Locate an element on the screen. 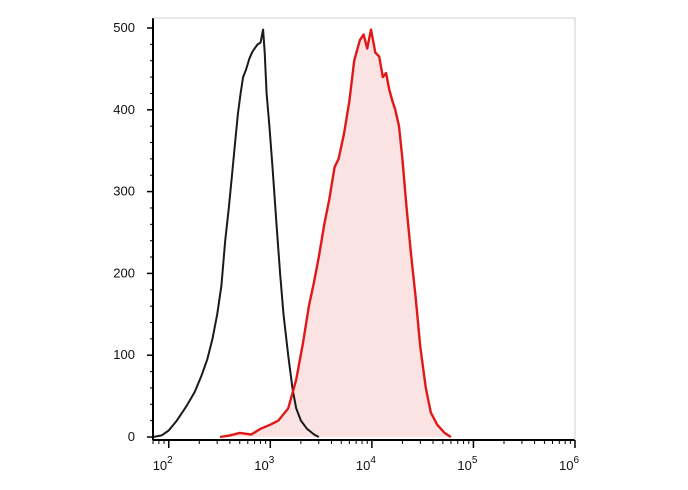 Image resolution: width=688 pixels, height=490 pixels. x-tick-label: 10³ is located at coordinates (264, 464).